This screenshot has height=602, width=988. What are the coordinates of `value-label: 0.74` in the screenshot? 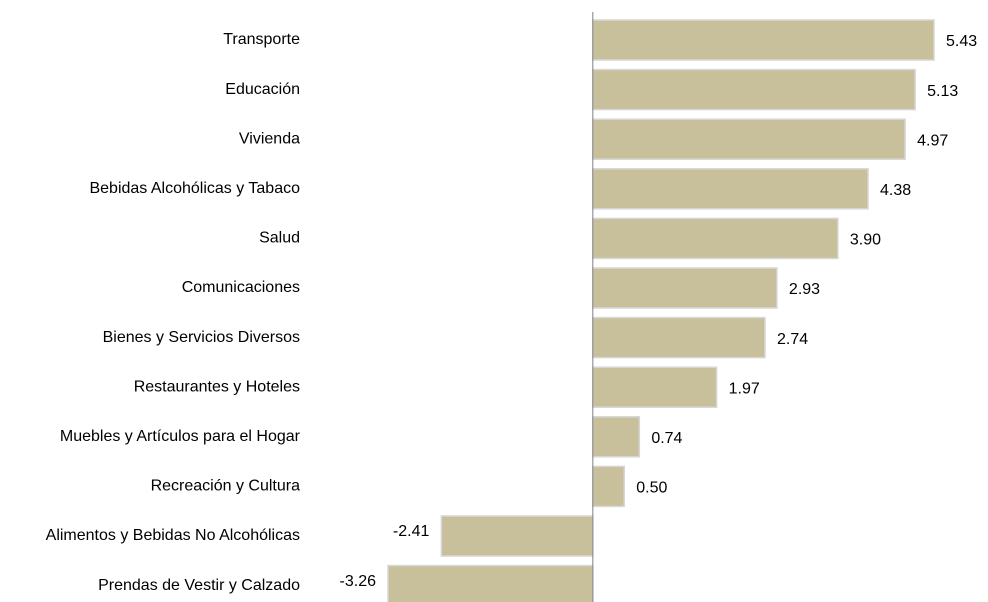 It's located at (666, 438).